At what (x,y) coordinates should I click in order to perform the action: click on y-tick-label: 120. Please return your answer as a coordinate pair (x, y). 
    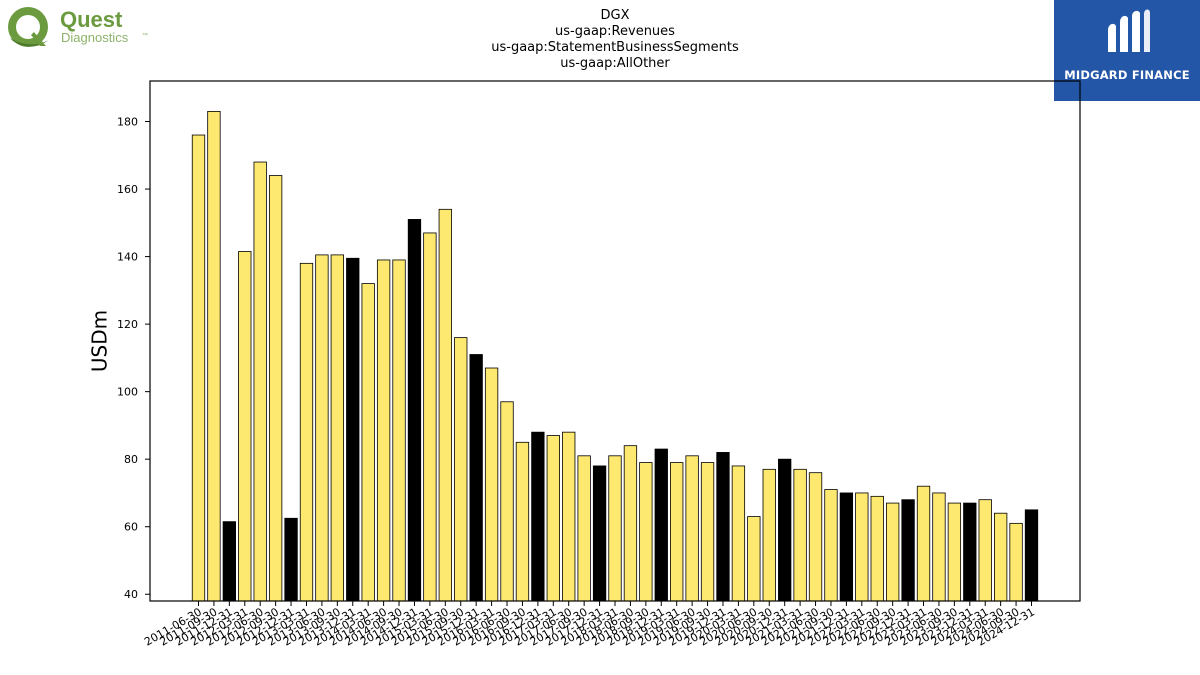
    Looking at the image, I should click on (127, 324).